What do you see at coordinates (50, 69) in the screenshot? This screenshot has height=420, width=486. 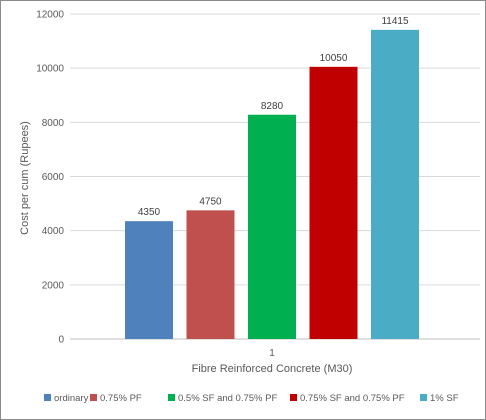 I see `y-tick-label: 10000` at bounding box center [50, 69].